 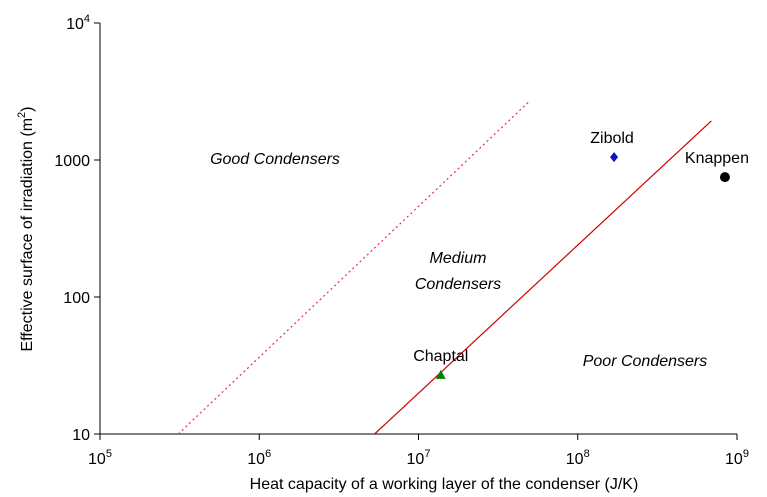 What do you see at coordinates (419, 458) in the screenshot?
I see `x-tick-label: 10⁷` at bounding box center [419, 458].